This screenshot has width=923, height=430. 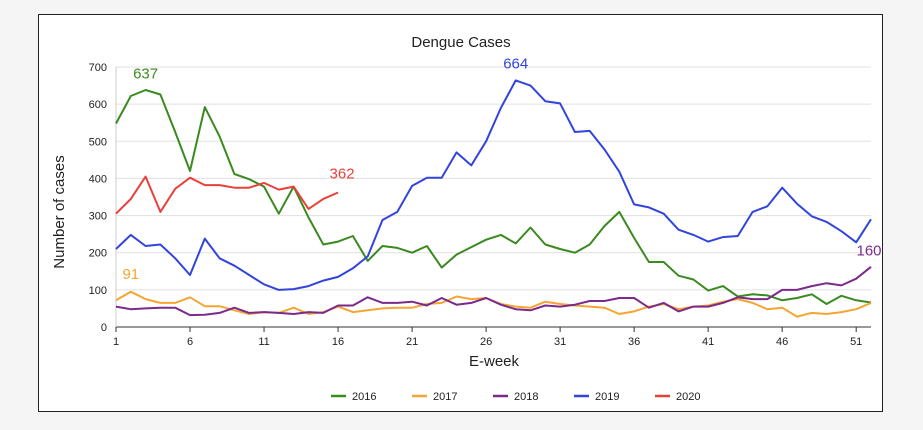 What do you see at coordinates (116, 342) in the screenshot?
I see `x-tick-label: 1` at bounding box center [116, 342].